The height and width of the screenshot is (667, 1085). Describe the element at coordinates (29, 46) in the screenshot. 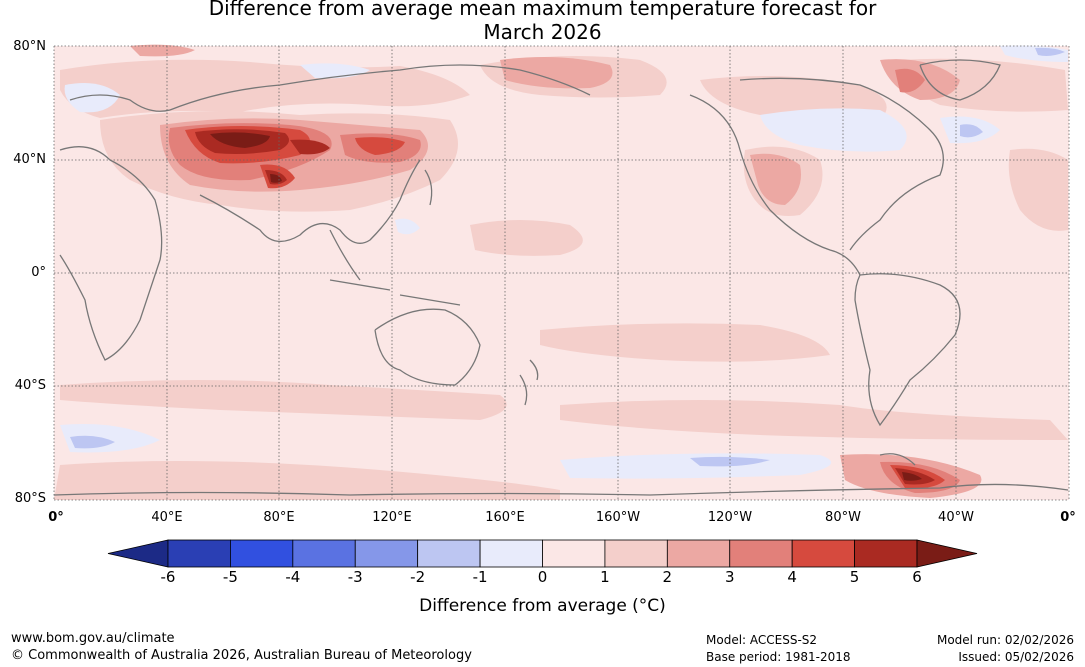

I see `lat-label-80n: 80°N` at that location.